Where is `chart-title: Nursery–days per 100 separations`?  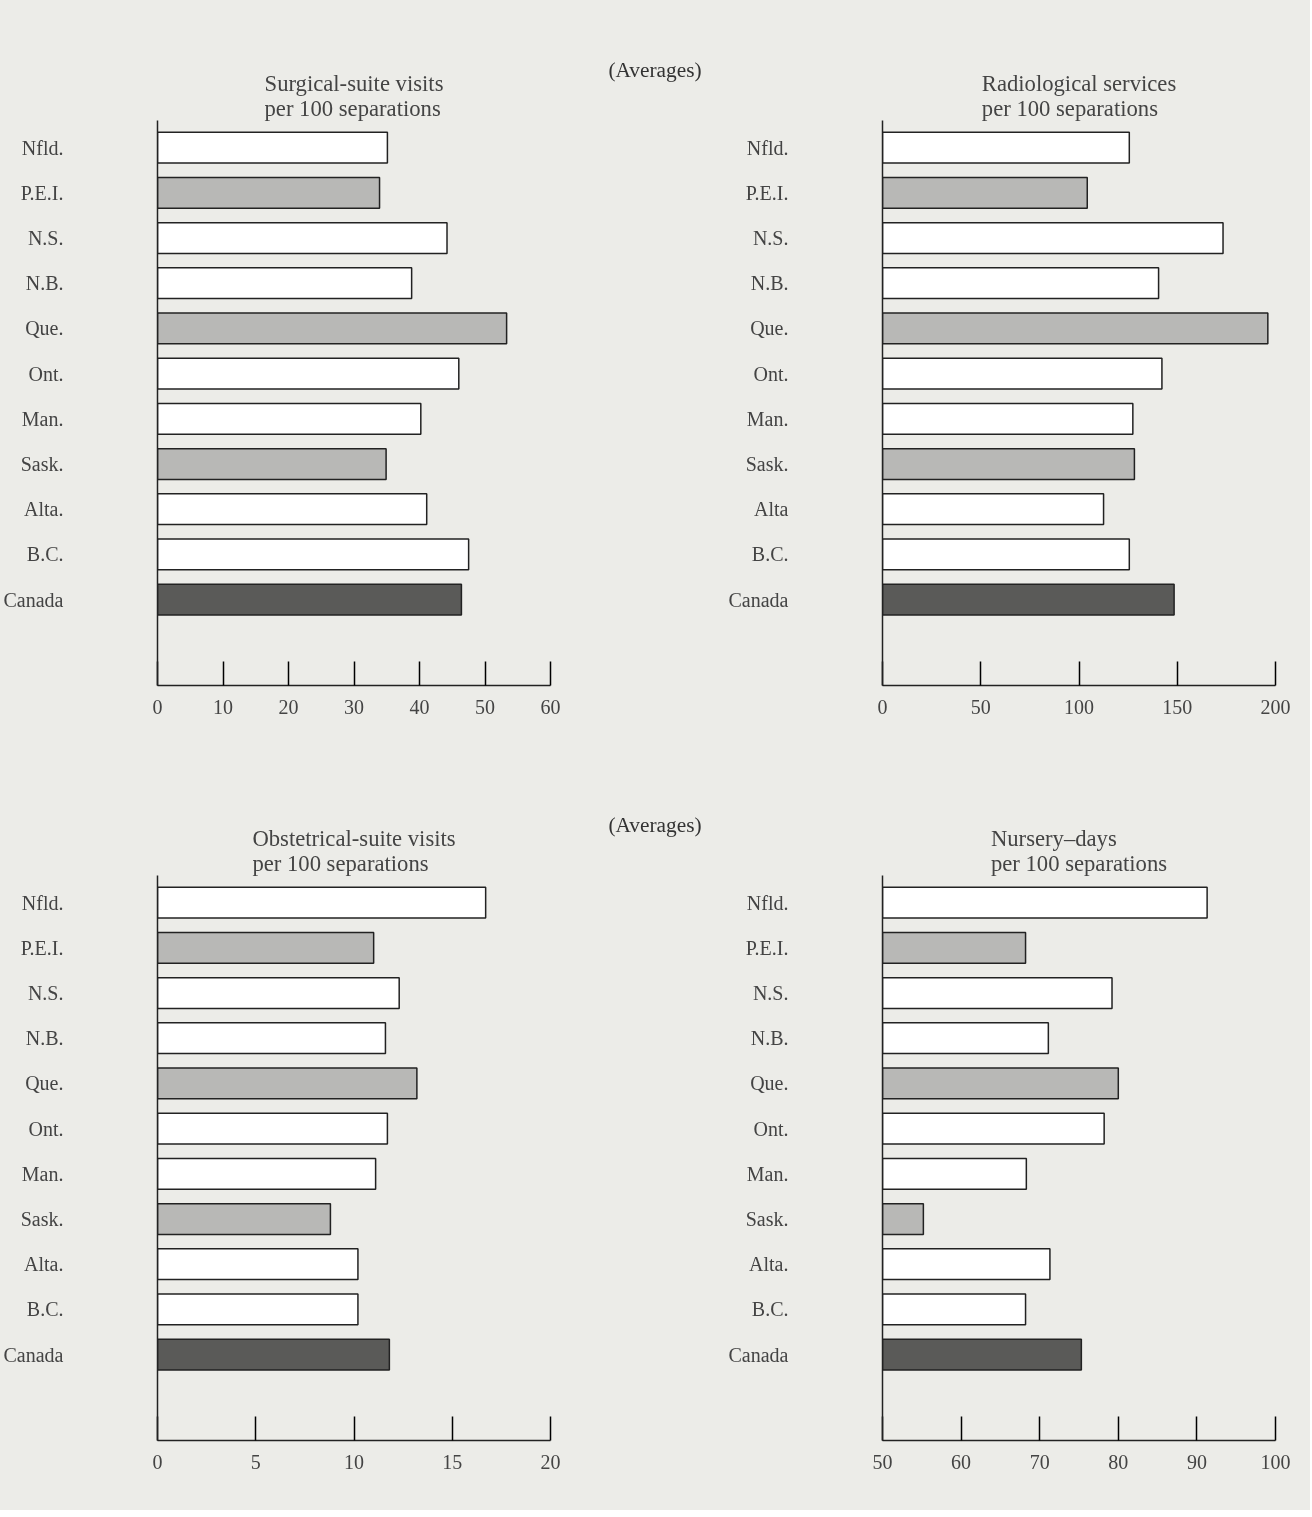
chart-title: Nursery–days per 100 separations is located at coordinates (1079, 850).